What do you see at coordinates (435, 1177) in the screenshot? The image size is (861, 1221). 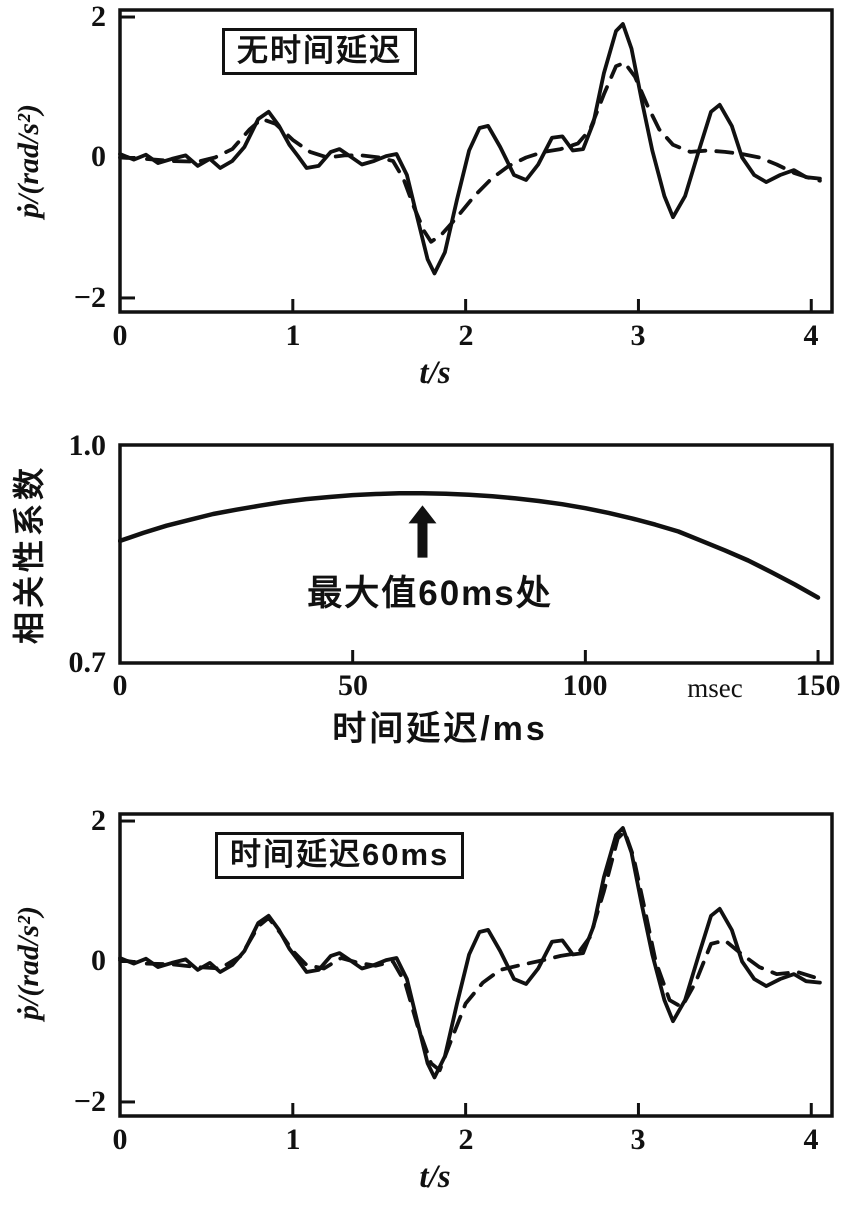 I see `x-axis-label-time-bottom: t/s` at bounding box center [435, 1177].